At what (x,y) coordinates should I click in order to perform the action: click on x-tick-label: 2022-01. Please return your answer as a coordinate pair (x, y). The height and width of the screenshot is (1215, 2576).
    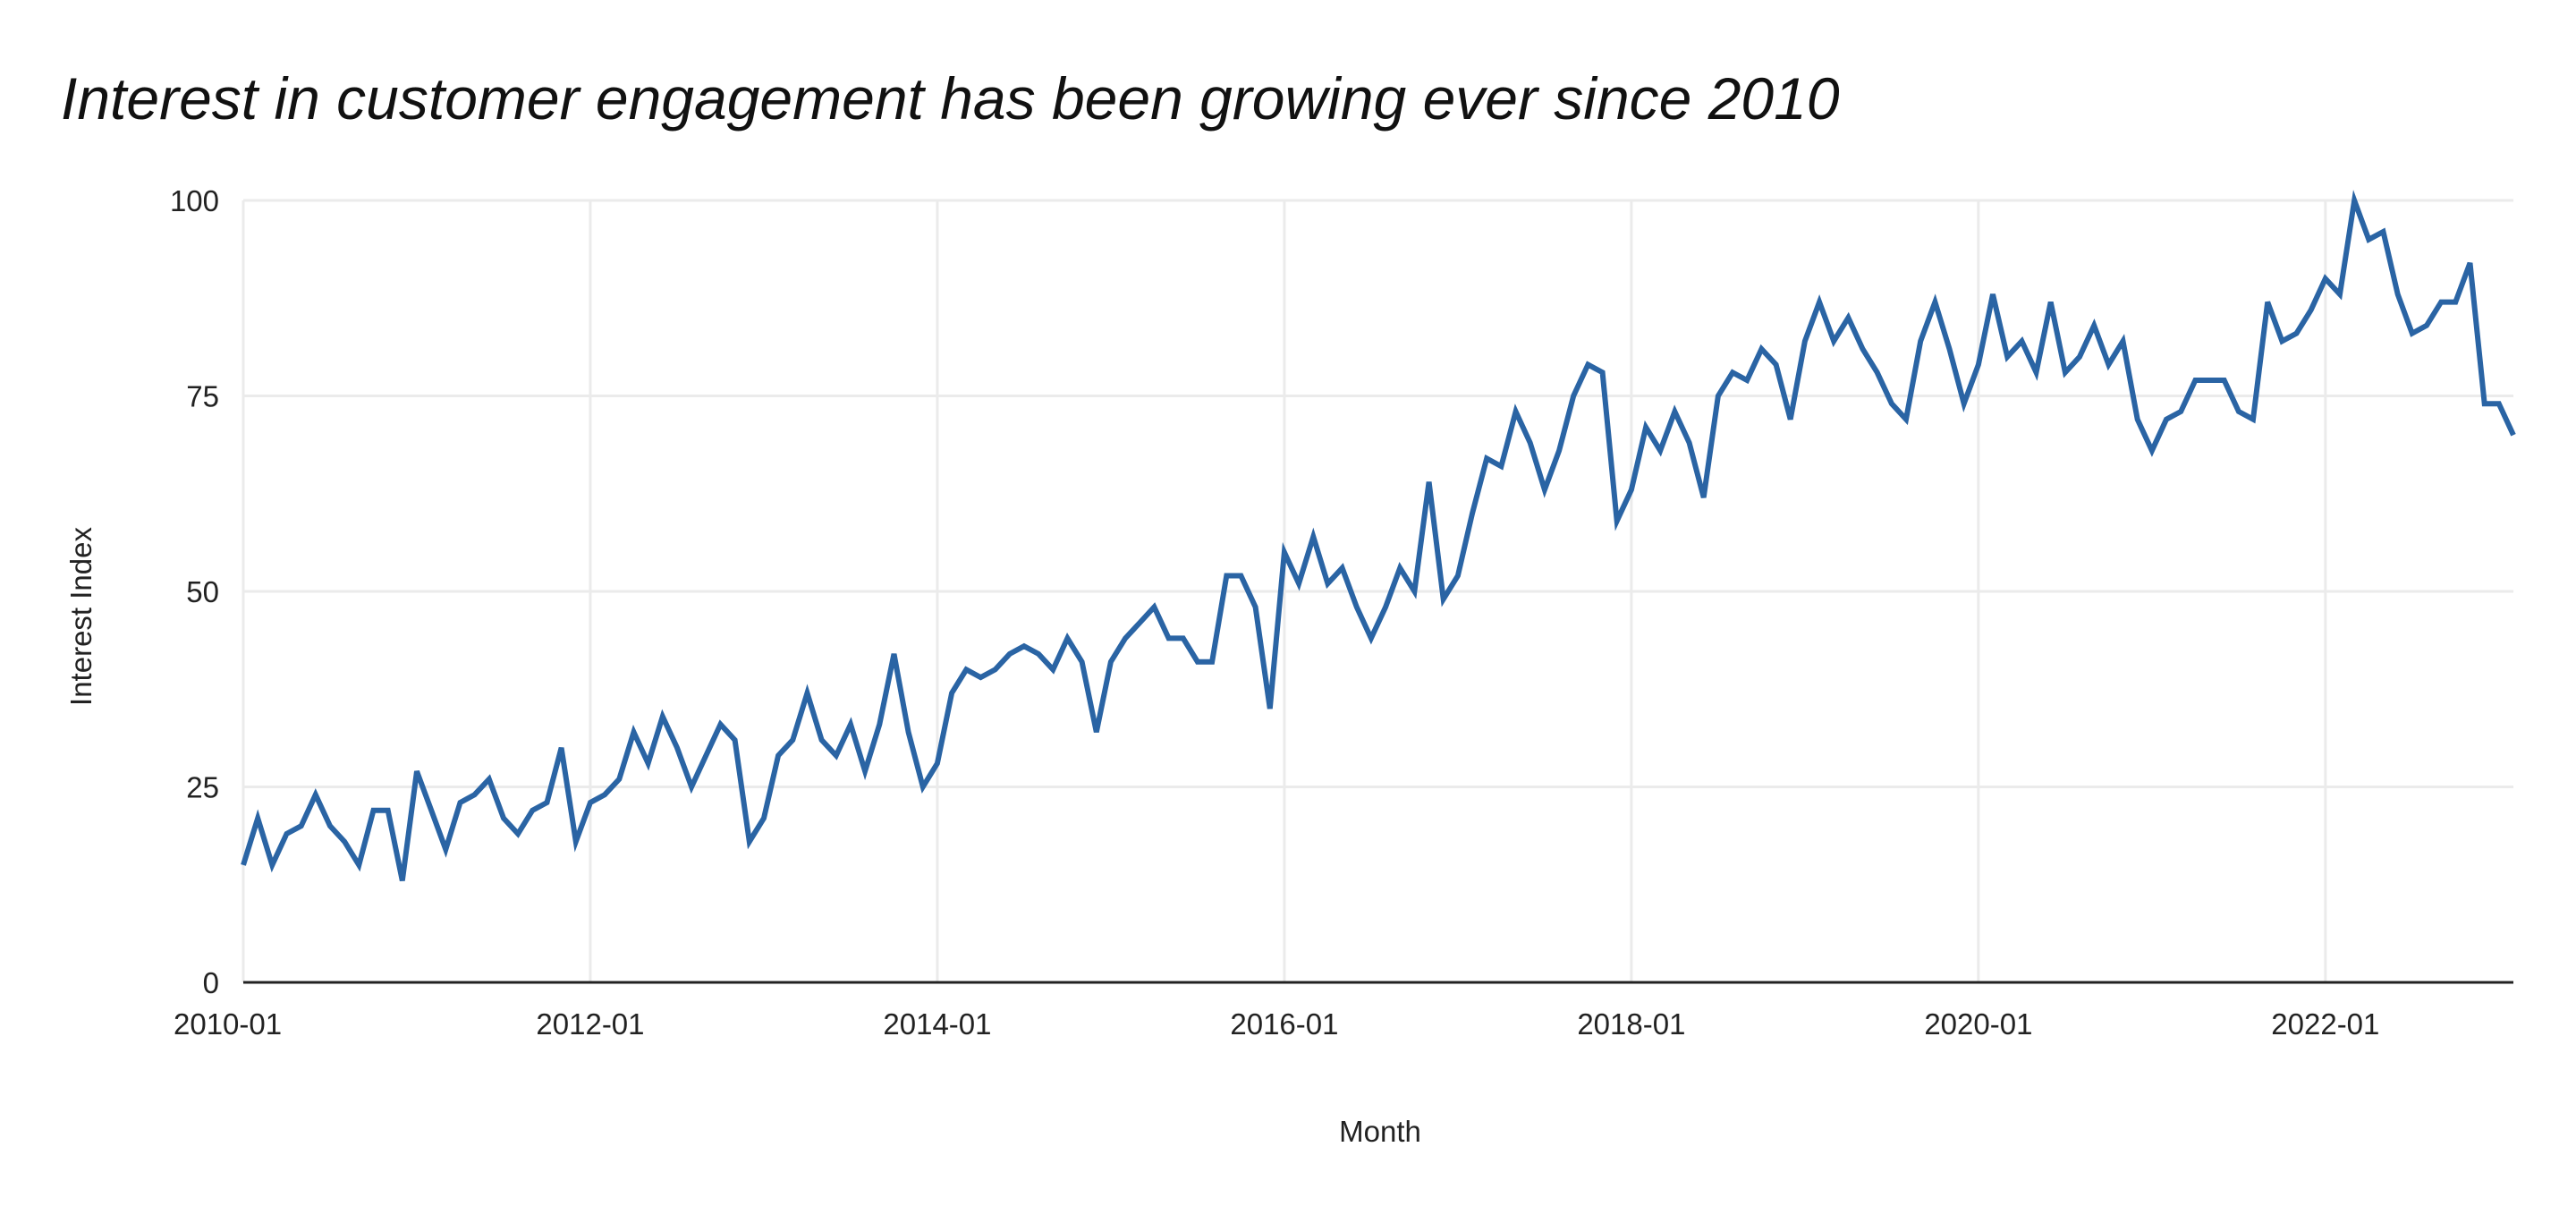
    Looking at the image, I should click on (2325, 1024).